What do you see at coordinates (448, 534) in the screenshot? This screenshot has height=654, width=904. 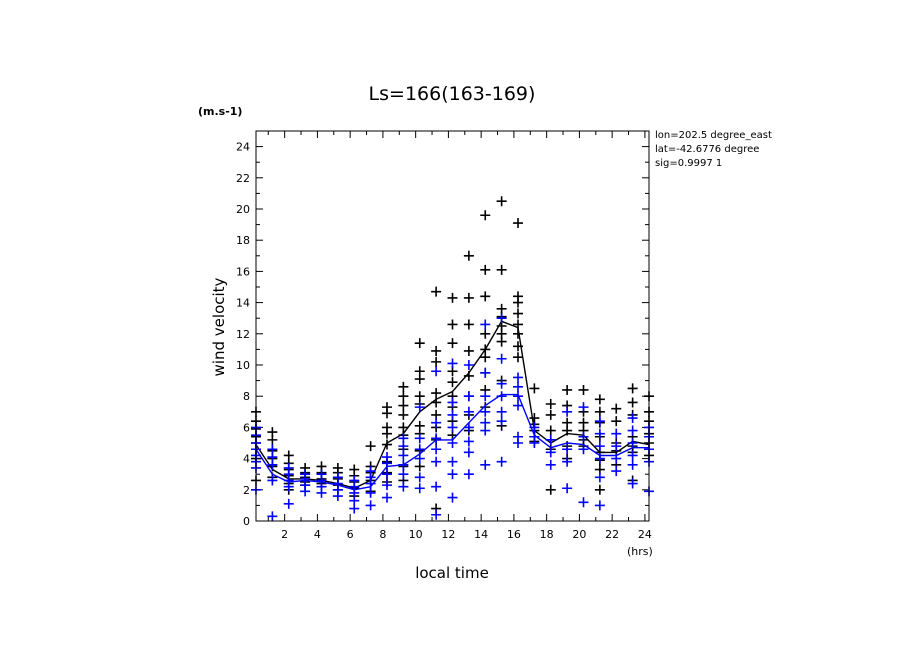 I see `x-tick-label: 12` at bounding box center [448, 534].